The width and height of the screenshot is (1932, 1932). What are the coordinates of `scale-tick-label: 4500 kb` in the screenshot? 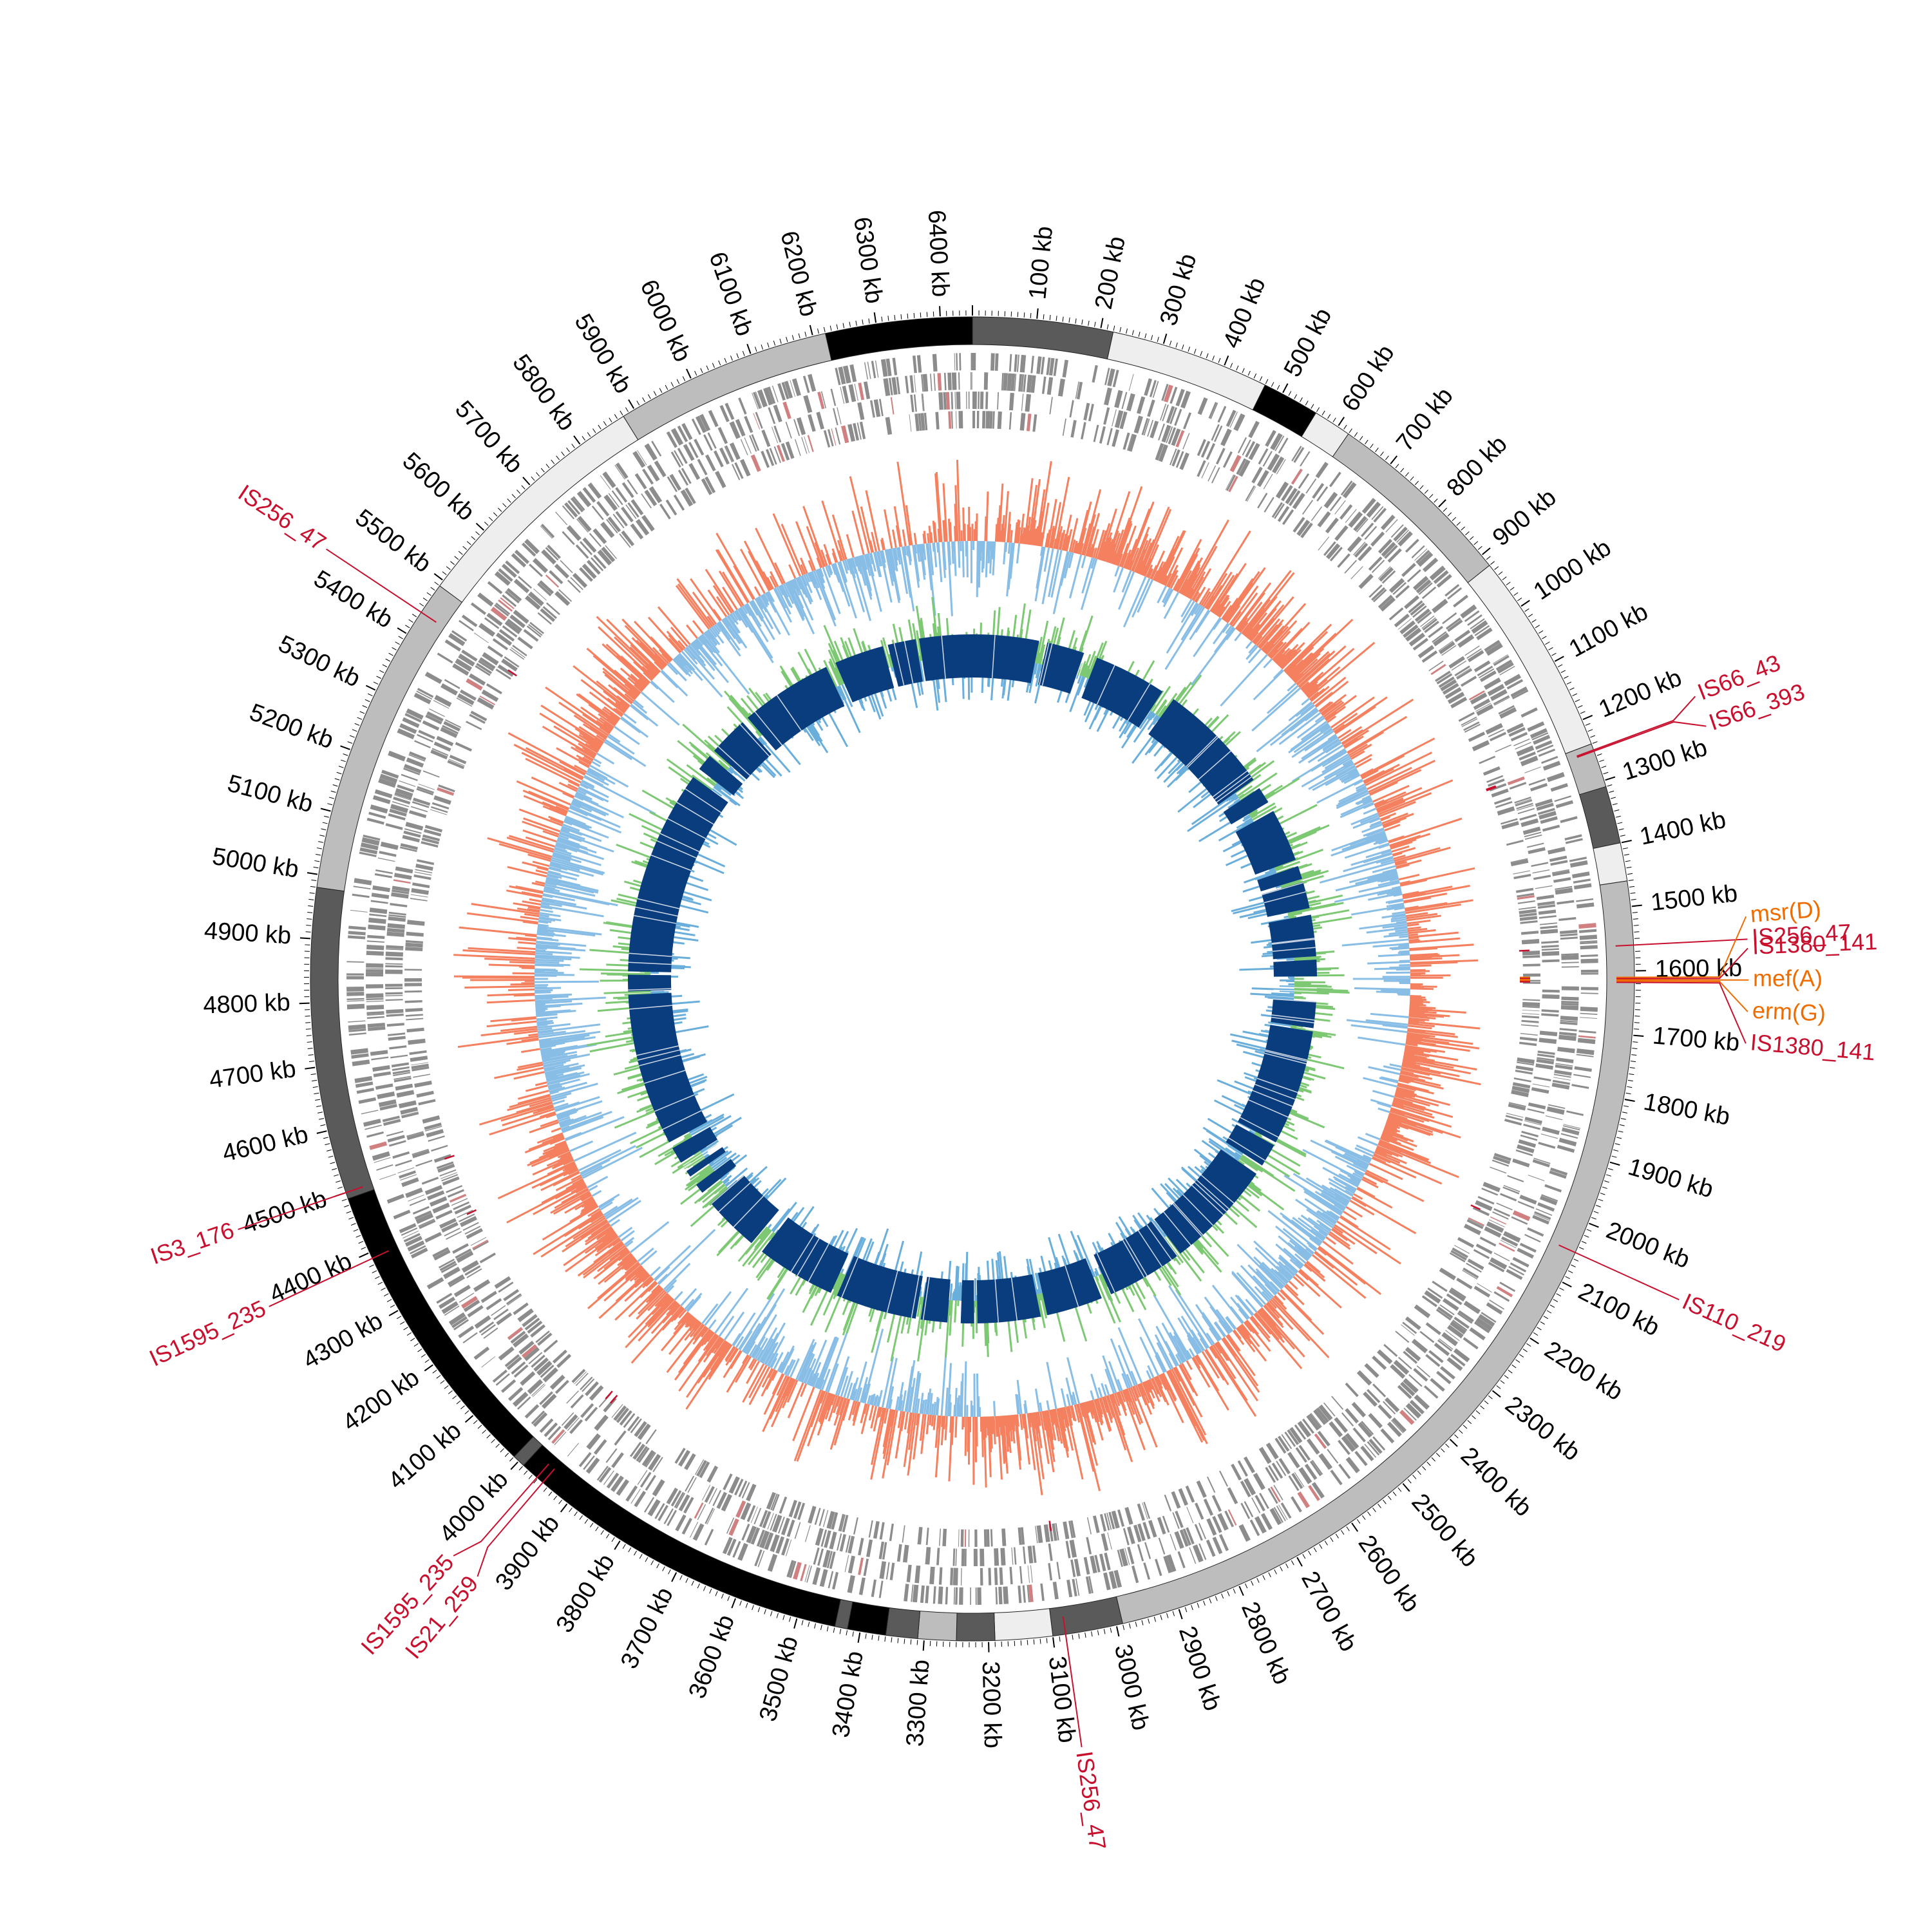 It's located at (285, 1212).